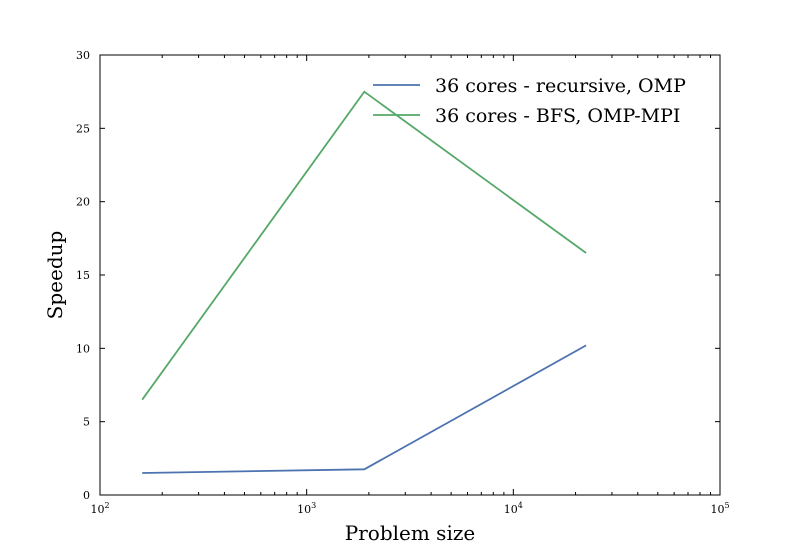  What do you see at coordinates (83, 128) in the screenshot?
I see `y-tick-label: 25` at bounding box center [83, 128].